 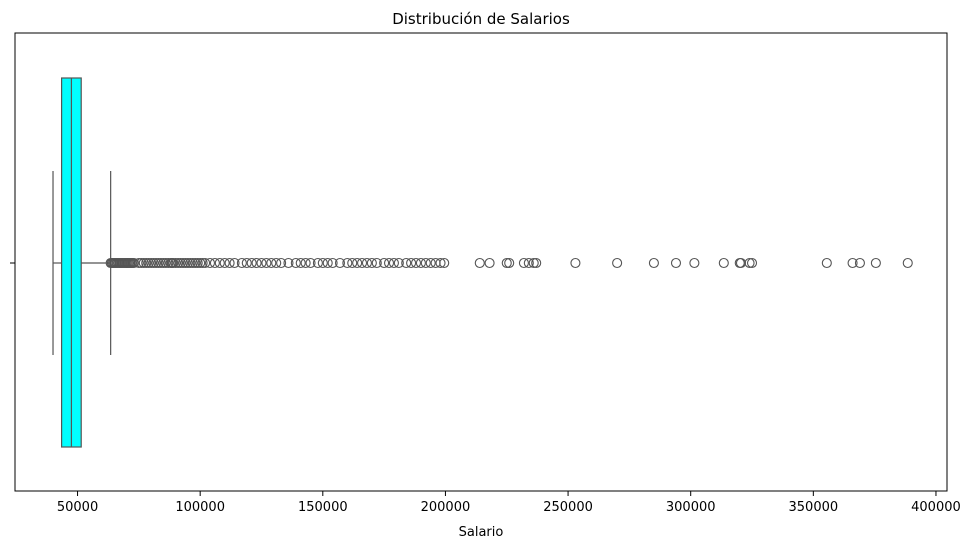 What do you see at coordinates (323, 507) in the screenshot?
I see `x-tick-label: 150000` at bounding box center [323, 507].